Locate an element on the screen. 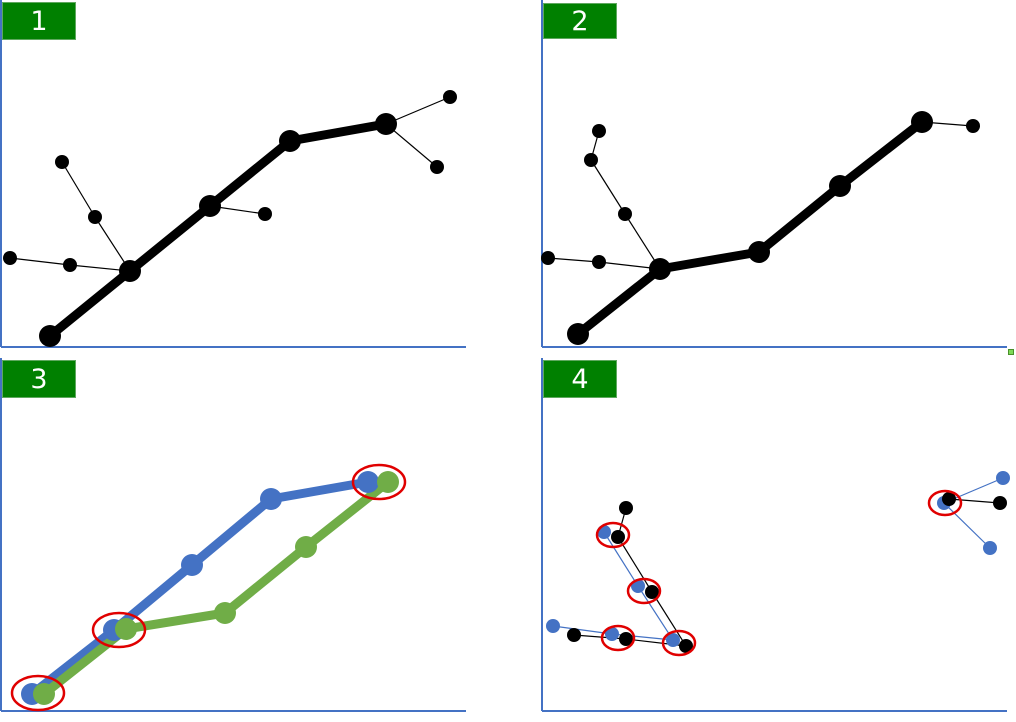  panel-4-branches is located at coordinates (778, 564).